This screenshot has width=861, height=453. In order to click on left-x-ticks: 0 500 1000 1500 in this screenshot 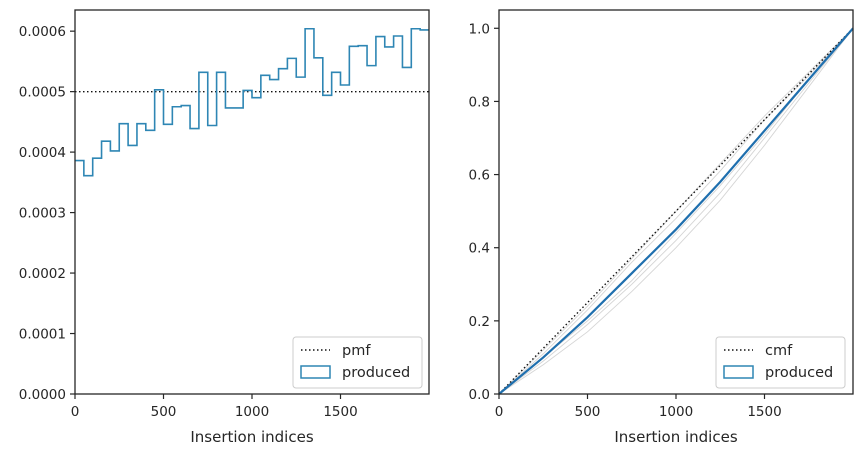, I will do `click(214, 407)`.